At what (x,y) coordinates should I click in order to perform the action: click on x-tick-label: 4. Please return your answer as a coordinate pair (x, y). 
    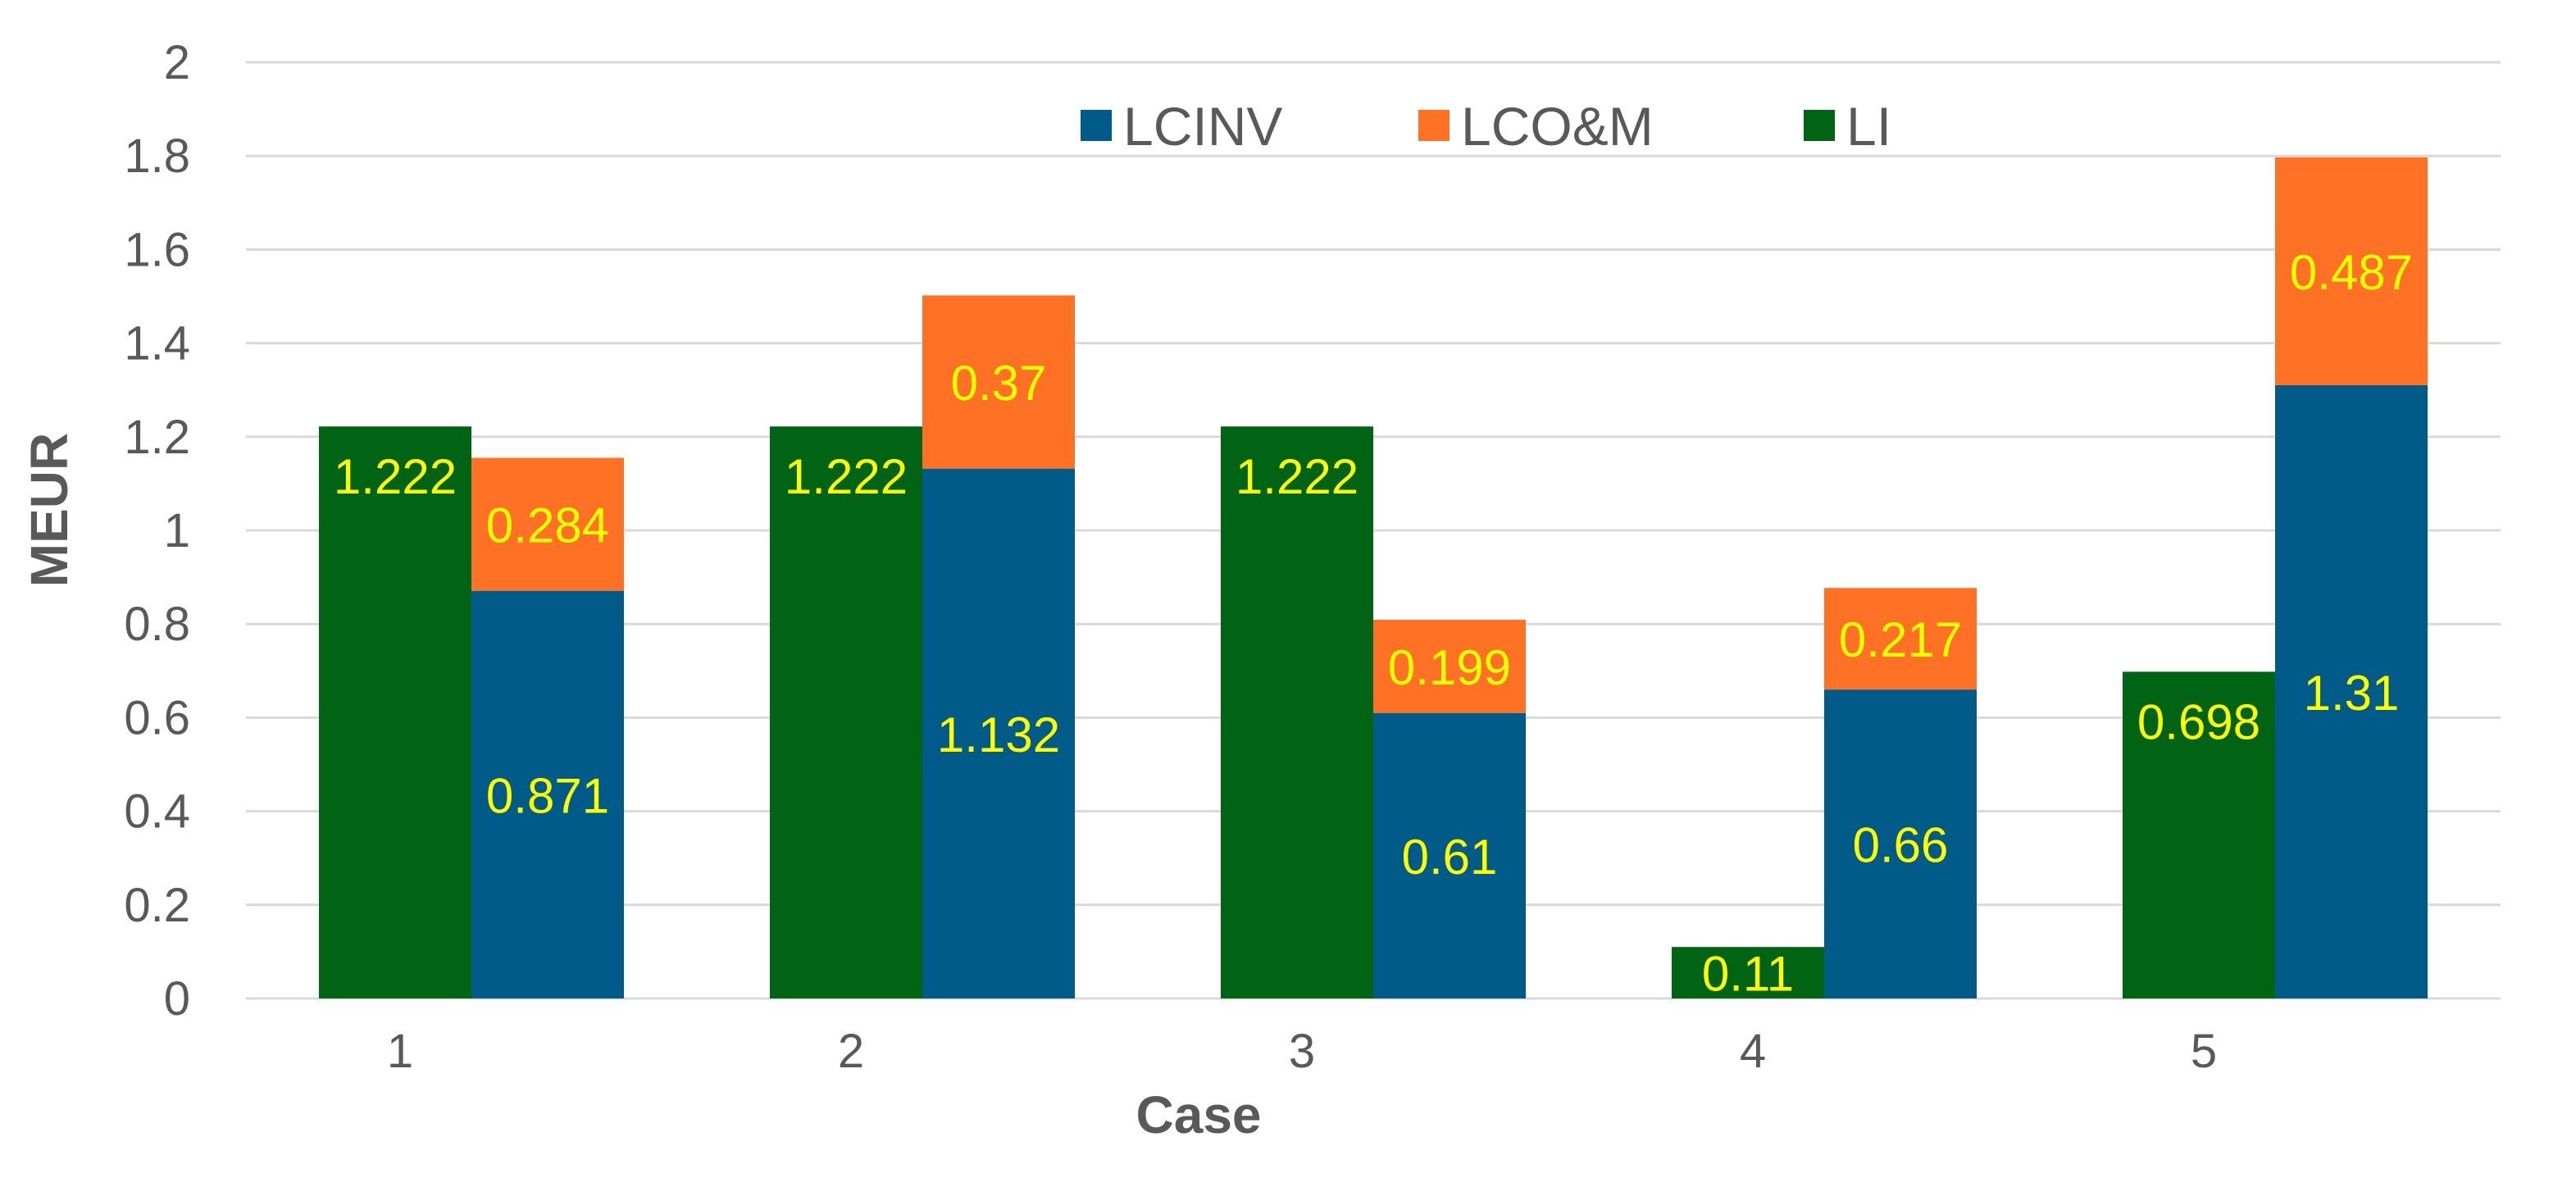
    Looking at the image, I should click on (1753, 1051).